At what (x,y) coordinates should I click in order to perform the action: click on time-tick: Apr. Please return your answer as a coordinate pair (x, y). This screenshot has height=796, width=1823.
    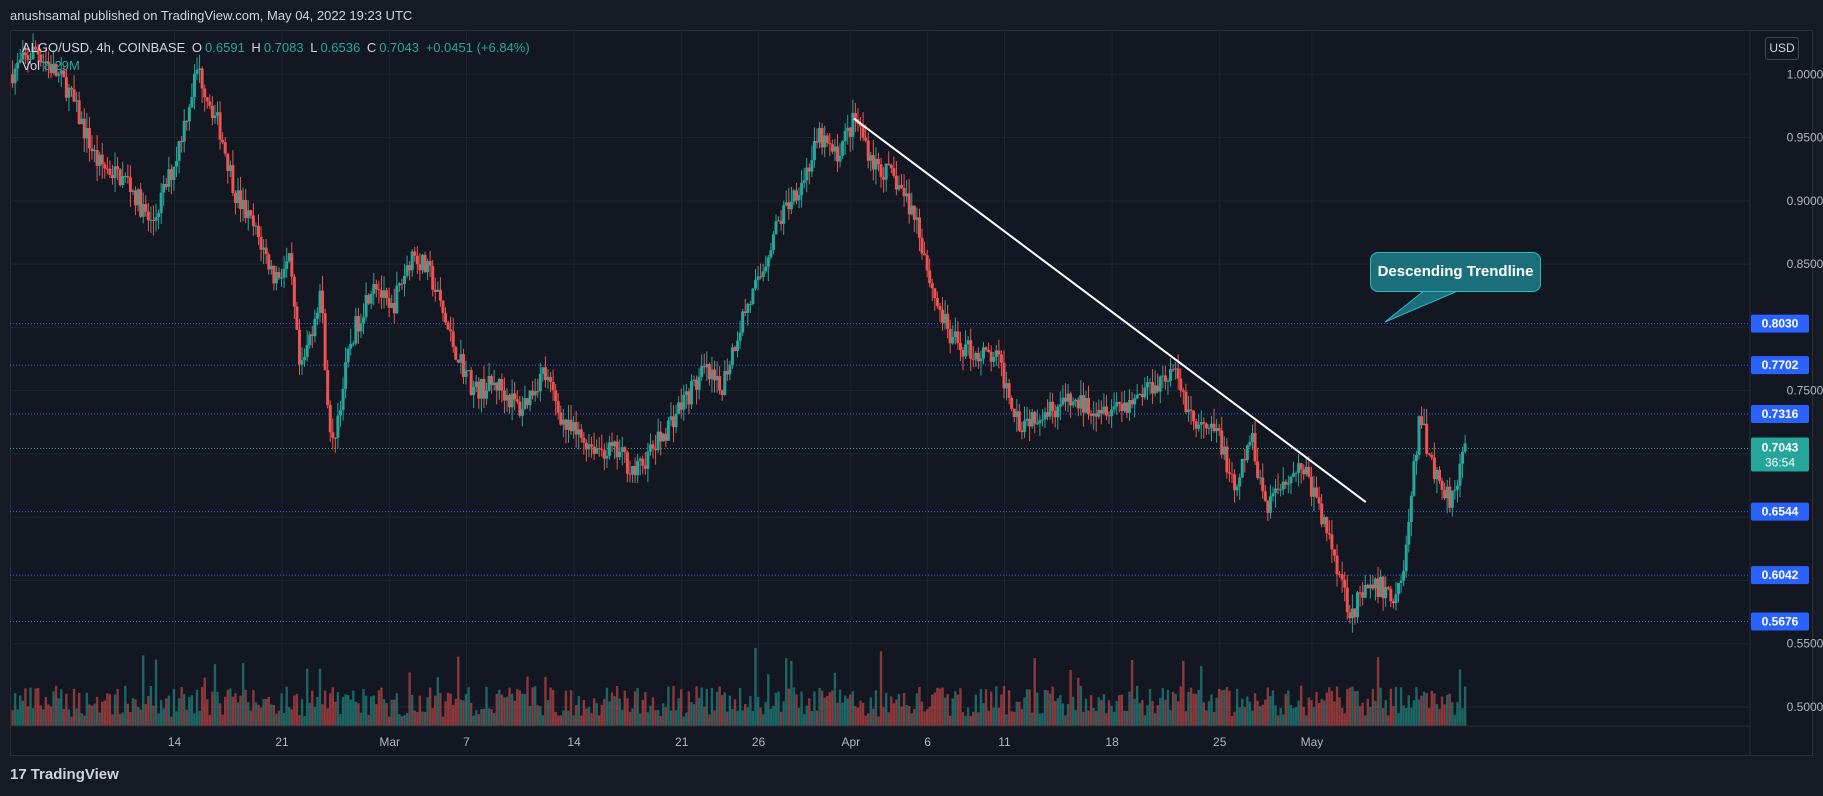
    Looking at the image, I should click on (850, 742).